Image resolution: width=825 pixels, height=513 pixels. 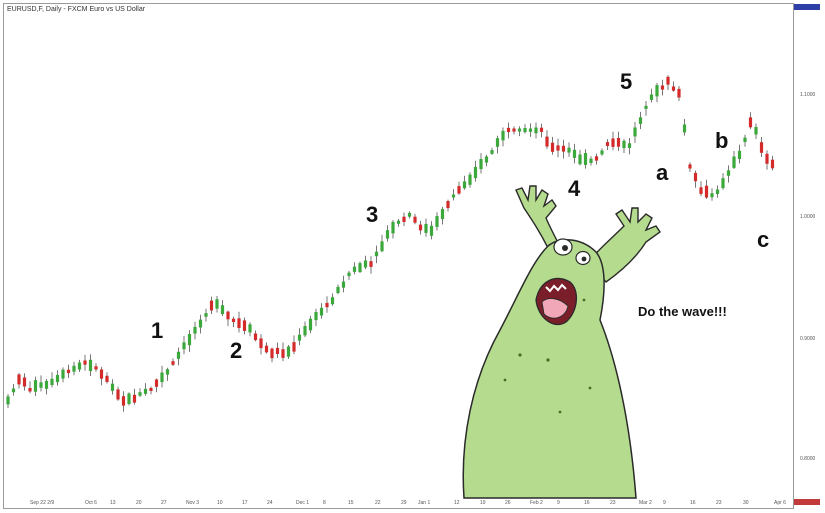 I want to click on wave-label-b: b, so click(x=722, y=140).